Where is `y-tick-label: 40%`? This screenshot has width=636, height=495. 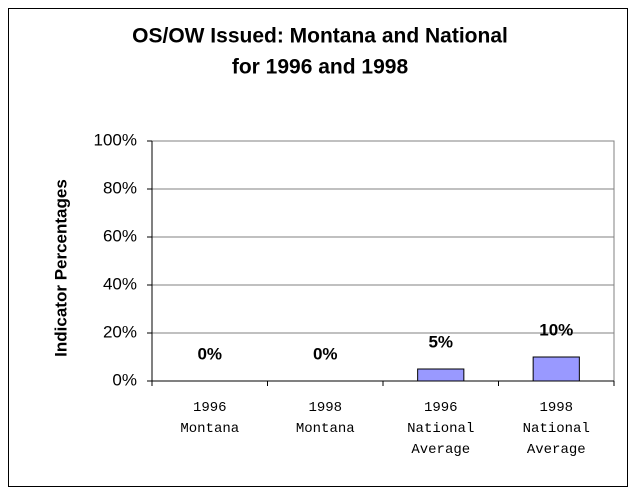
y-tick-label: 40% is located at coordinates (120, 283).